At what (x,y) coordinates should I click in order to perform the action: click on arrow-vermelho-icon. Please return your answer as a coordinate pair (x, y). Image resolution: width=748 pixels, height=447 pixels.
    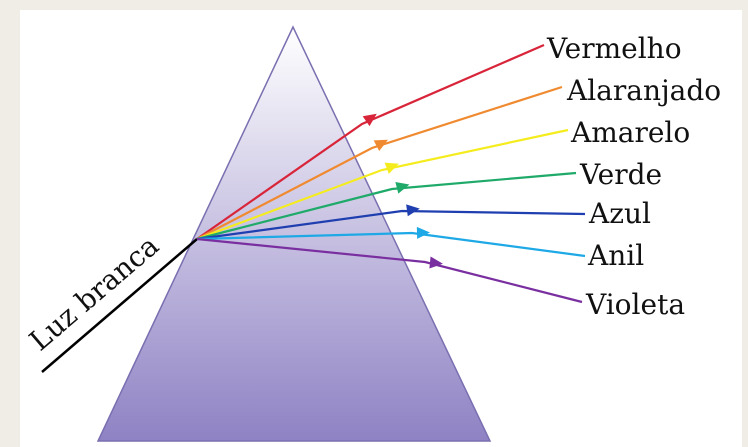
    Looking at the image, I should click on (369, 120).